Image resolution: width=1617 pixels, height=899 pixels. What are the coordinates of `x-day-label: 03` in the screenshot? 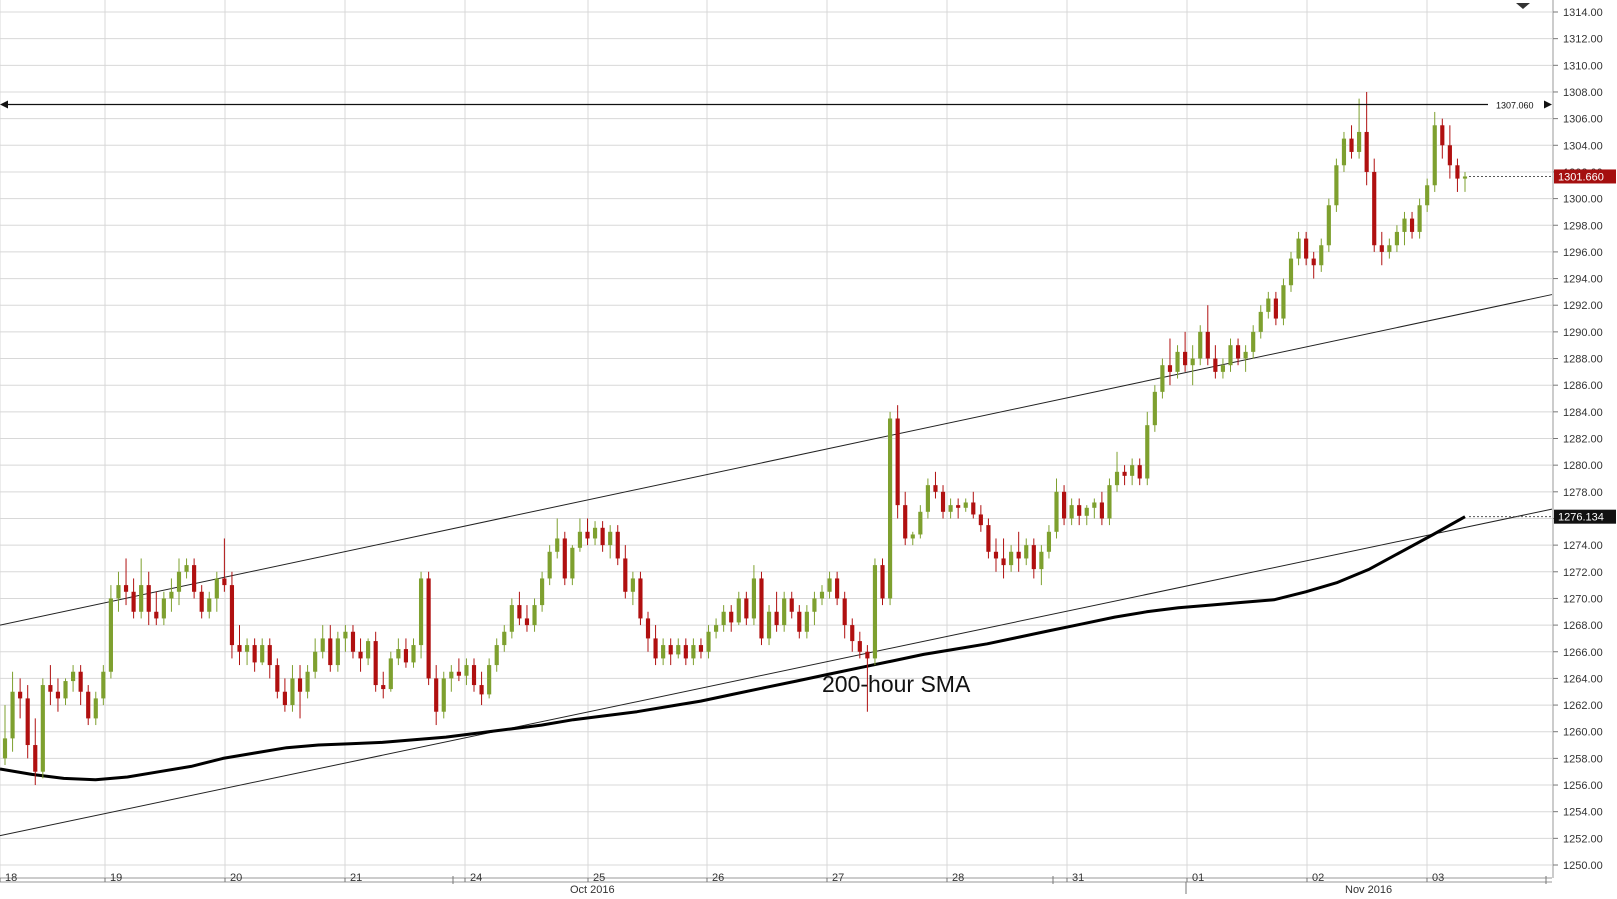 It's located at (1438, 878).